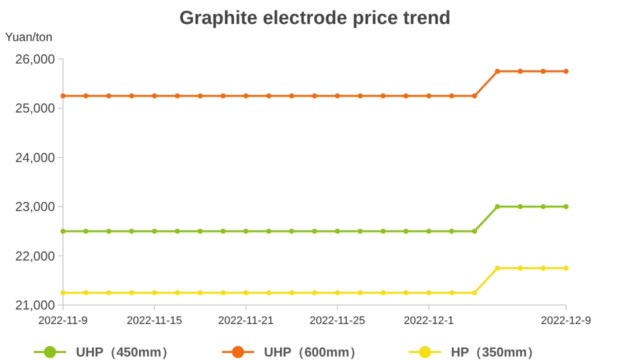  What do you see at coordinates (35, 157) in the screenshot?
I see `y-tick-label: 24,000` at bounding box center [35, 157].